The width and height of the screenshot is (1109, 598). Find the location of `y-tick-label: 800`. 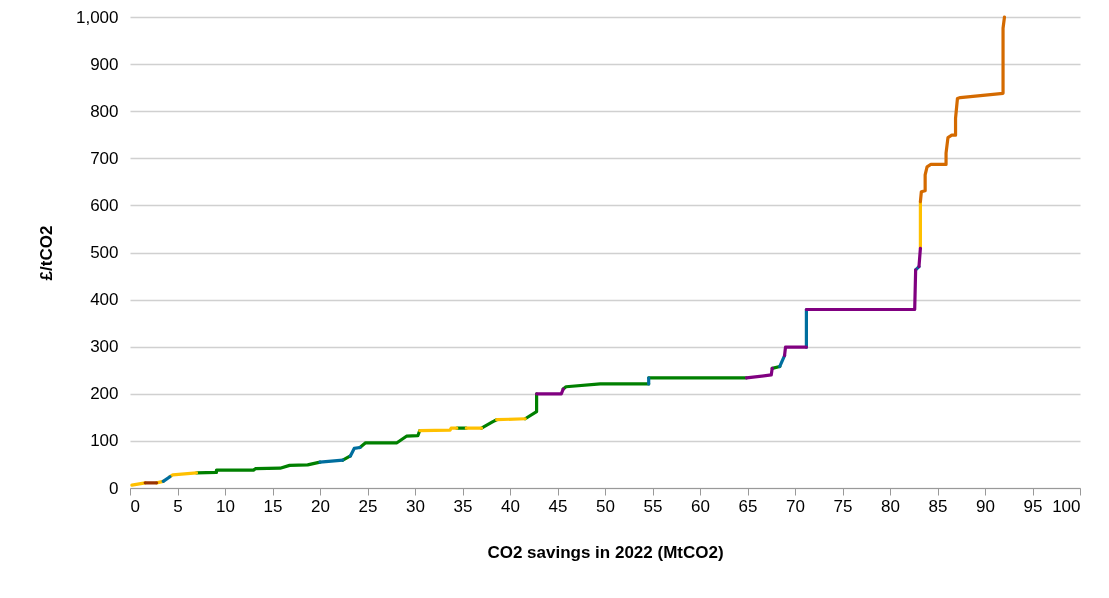

y-tick-label: 800 is located at coordinates (104, 111).